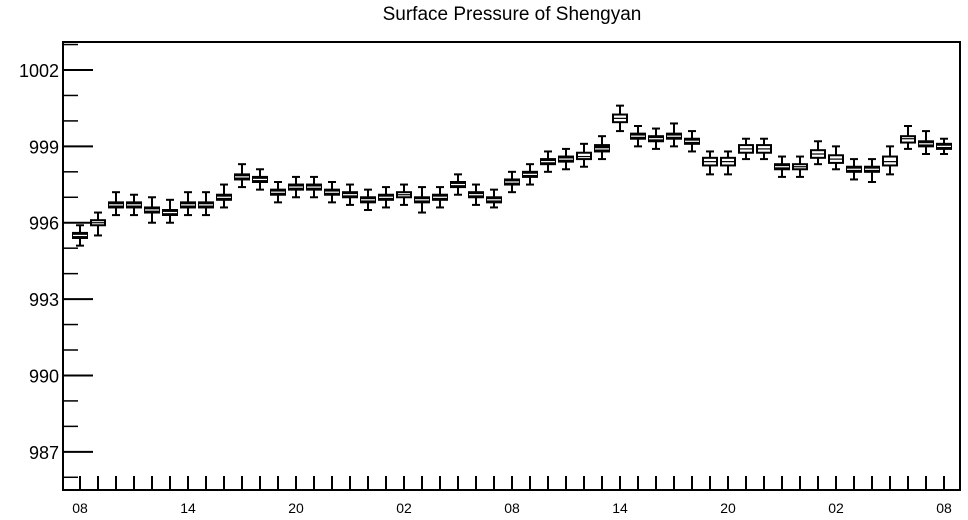  Describe the element at coordinates (39, 71) in the screenshot. I see `y-tick-label: 1002` at that location.